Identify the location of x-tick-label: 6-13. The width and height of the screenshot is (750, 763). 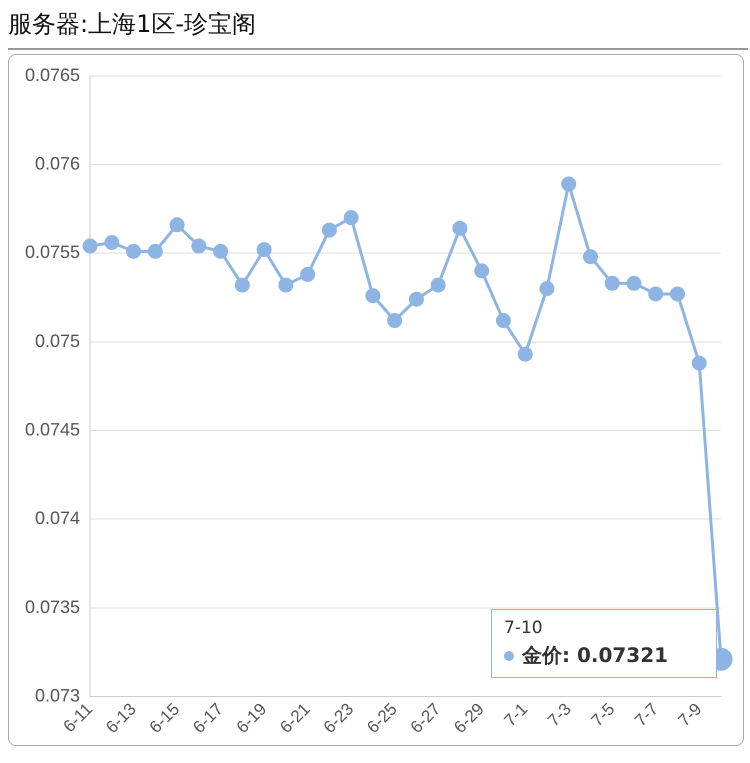
(121, 718).